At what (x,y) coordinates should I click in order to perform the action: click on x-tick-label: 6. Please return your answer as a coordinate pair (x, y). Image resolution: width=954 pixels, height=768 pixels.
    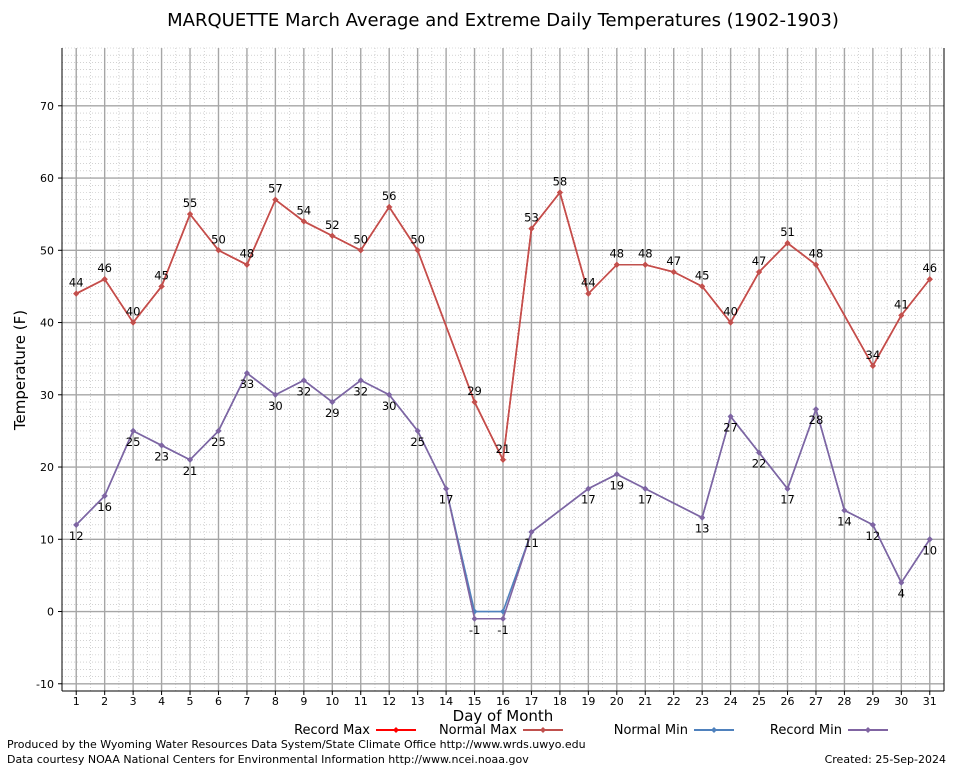
    Looking at the image, I should click on (218, 701).